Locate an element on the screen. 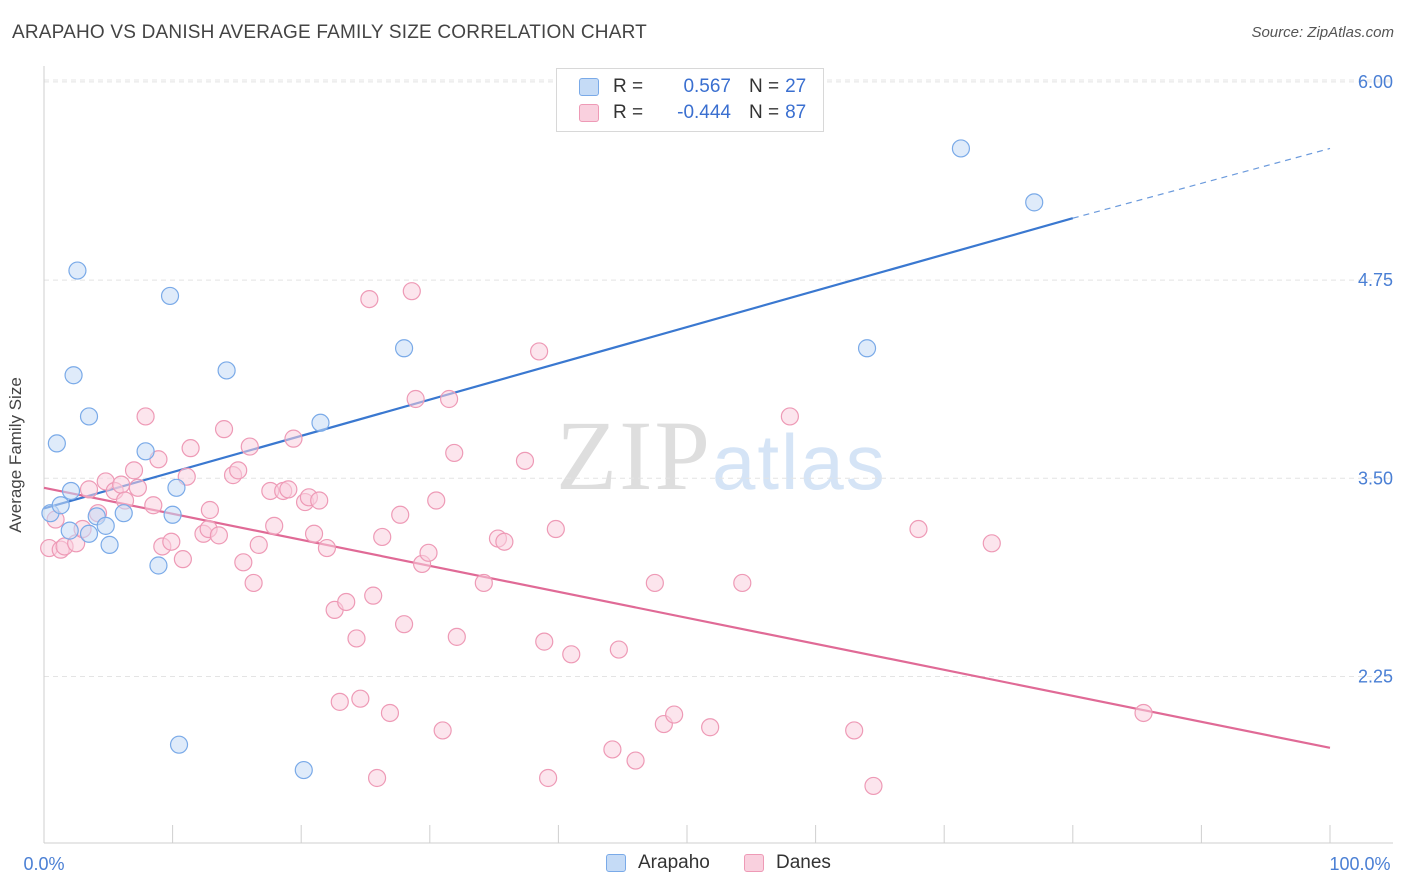 The image size is (1406, 892). y-tick-label: 6.00 is located at coordinates (1375, 82).